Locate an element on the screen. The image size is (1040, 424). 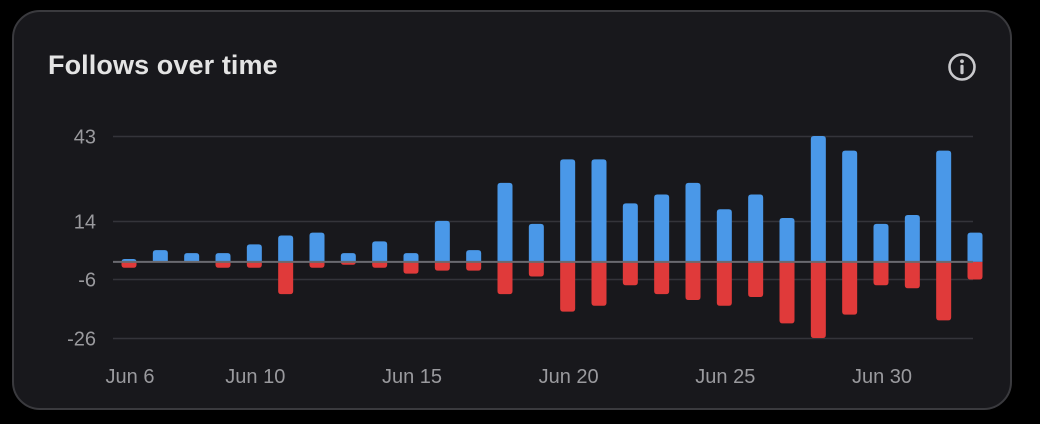
x-tick-label: Jun 25 is located at coordinates (725, 377).